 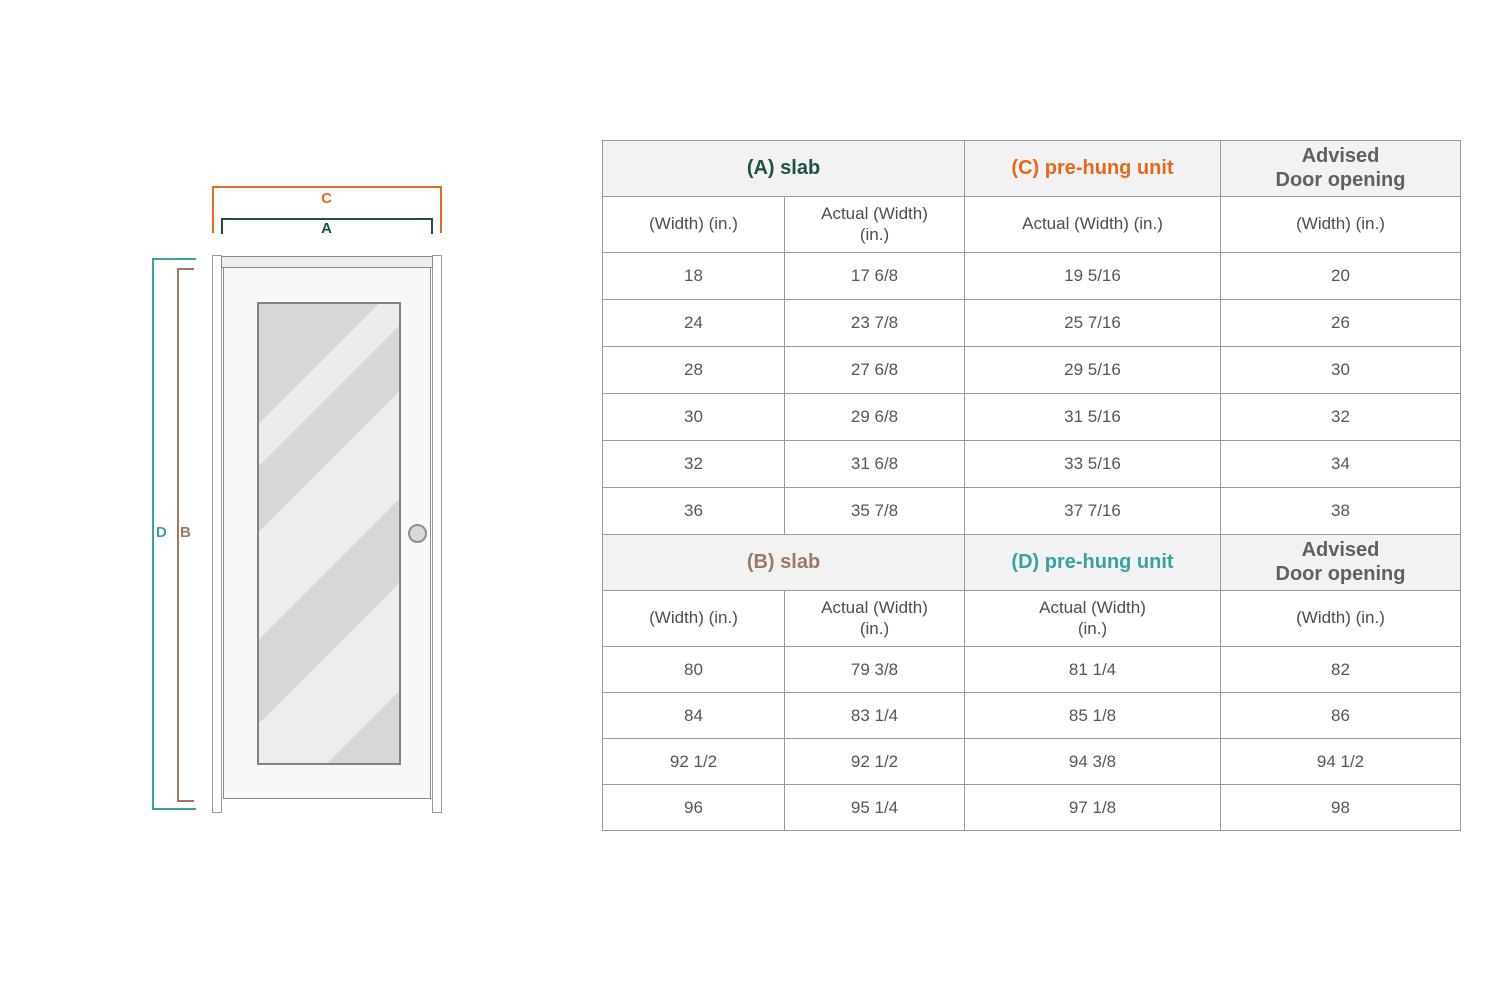 I want to click on table-cell: 18, so click(x=693, y=276).